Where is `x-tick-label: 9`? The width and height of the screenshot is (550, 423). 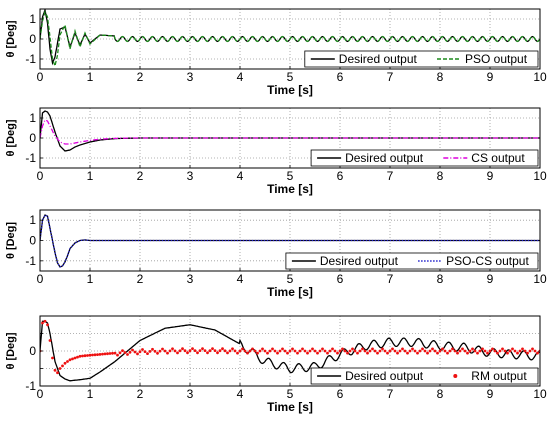
x-tick-label: 9 is located at coordinates (490, 279).